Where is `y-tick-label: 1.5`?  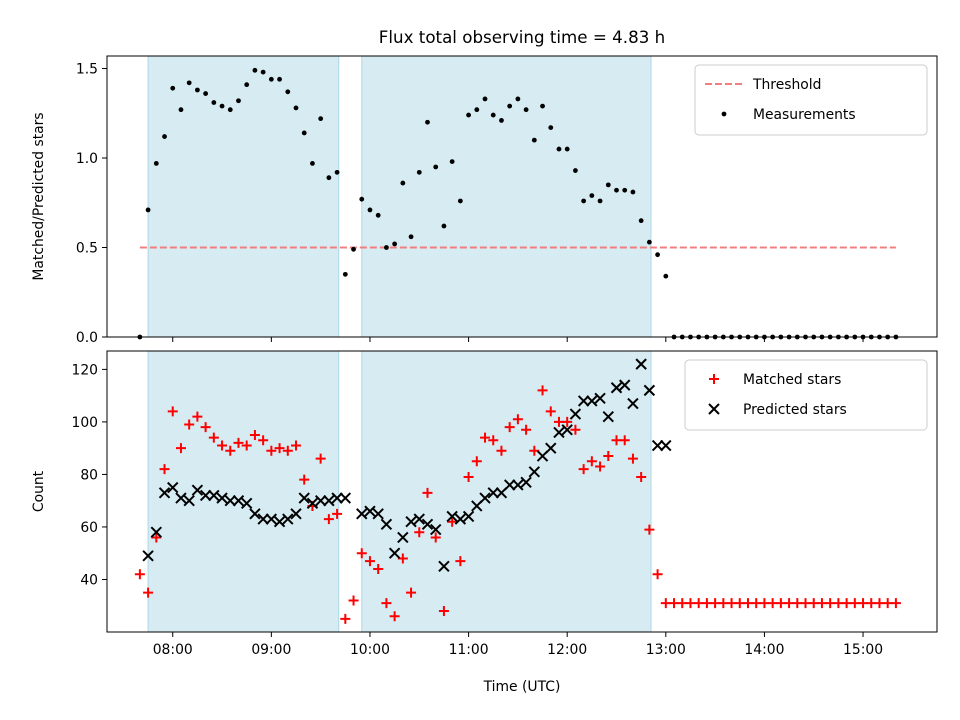 y-tick-label: 1.5 is located at coordinates (87, 70).